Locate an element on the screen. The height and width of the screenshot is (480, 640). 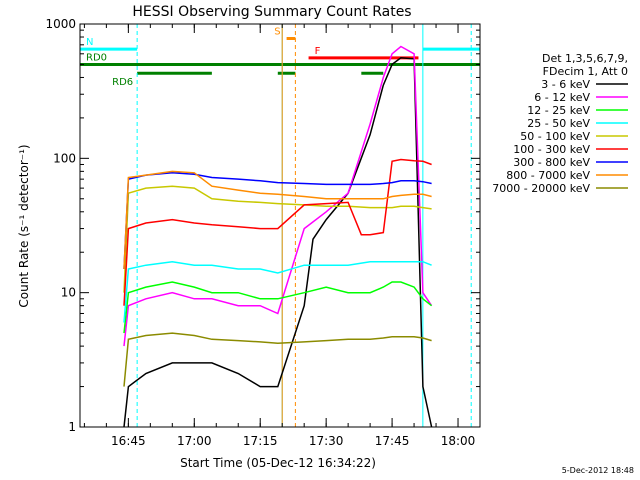
x-tick-label: 18:00 is located at coordinates (458, 441).